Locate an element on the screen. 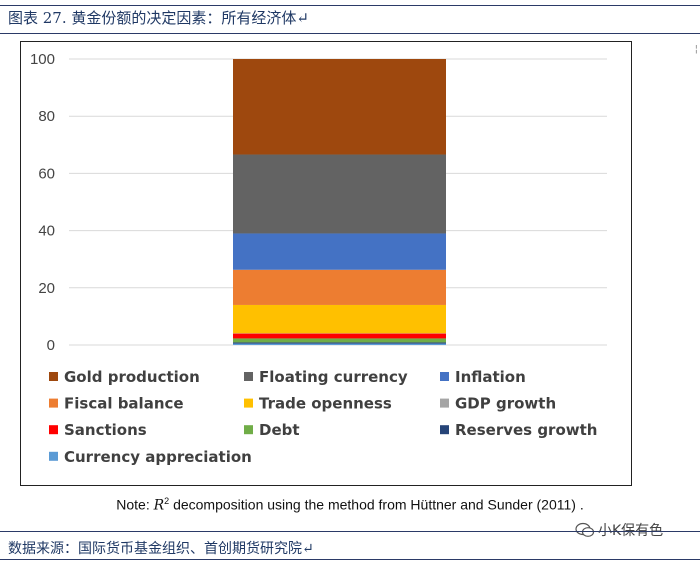 This screenshot has height=561, width=700. legend-label-reserves-growth: Reserves growth is located at coordinates (526, 430).